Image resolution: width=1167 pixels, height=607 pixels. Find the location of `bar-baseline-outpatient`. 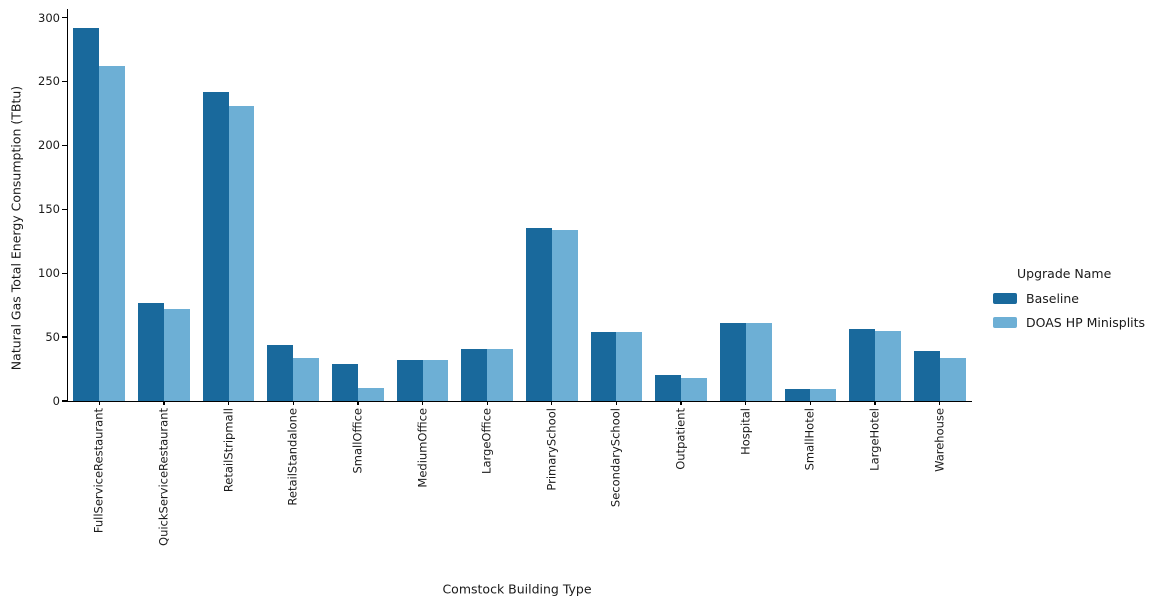

bar-baseline-outpatient is located at coordinates (668, 388).